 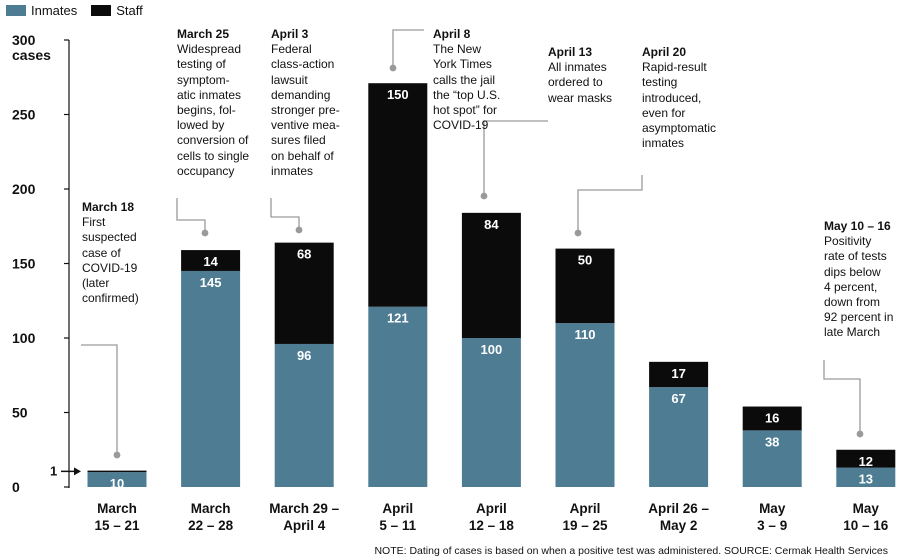 I want to click on pointer-arrow-head, so click(x=77, y=471).